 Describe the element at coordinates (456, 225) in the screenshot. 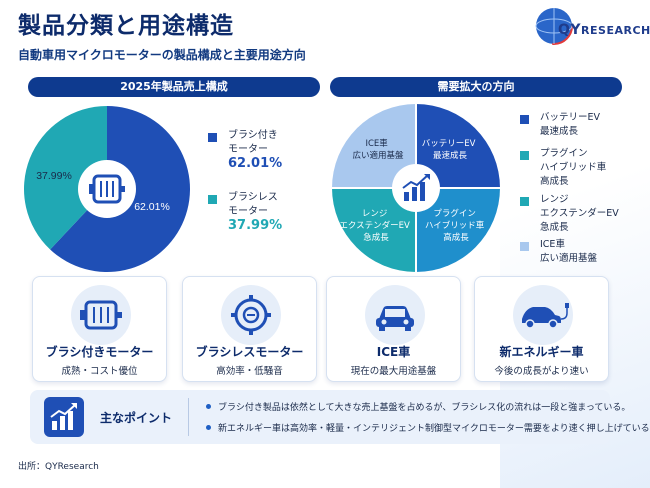

I see `quadrant-label-phev: プラグイン ハイブリッド車 高成長` at that location.